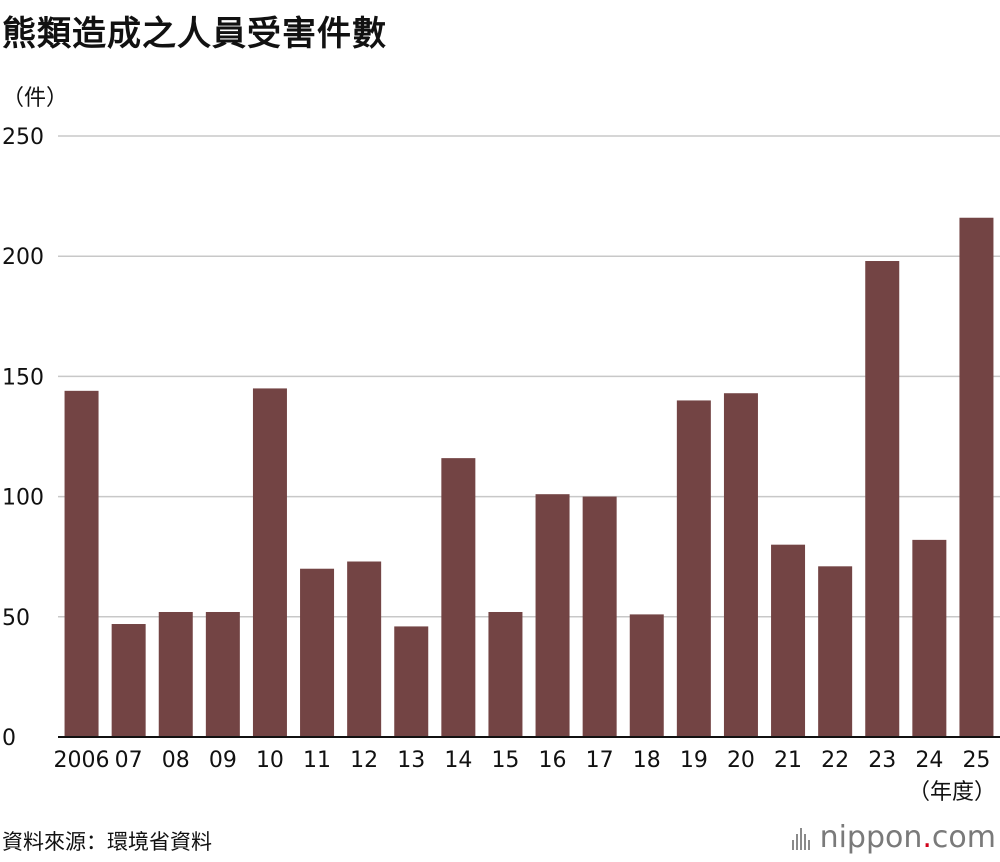 The image size is (1000, 862). I want to click on x-tick-label: 16, so click(553, 760).